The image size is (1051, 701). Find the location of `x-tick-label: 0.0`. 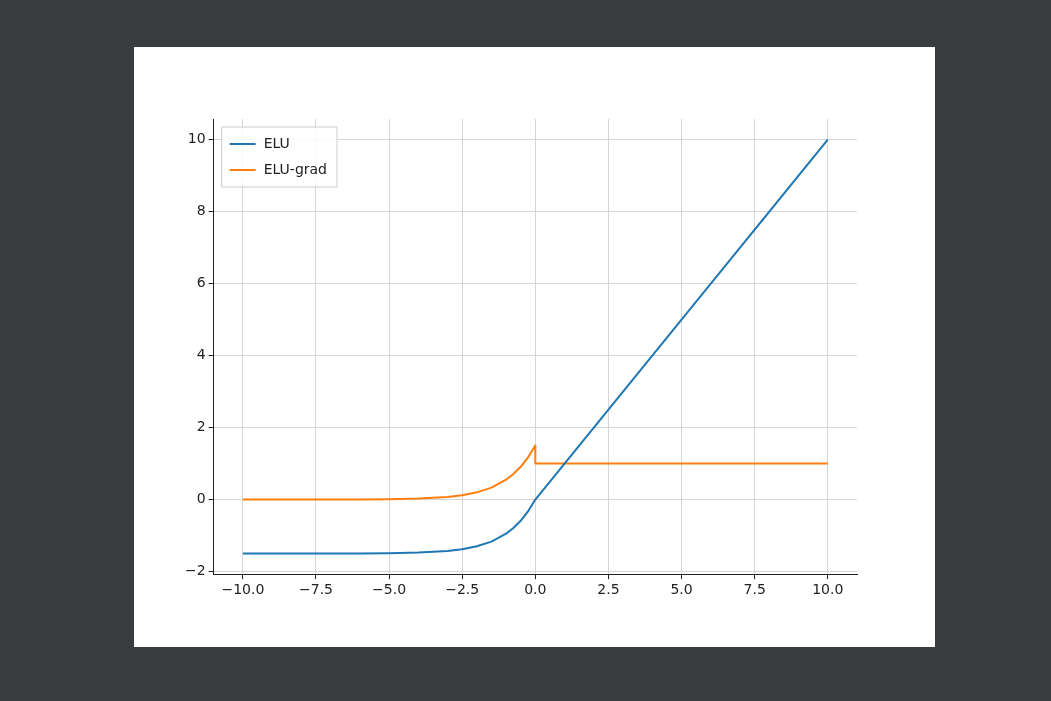

x-tick-label: 0.0 is located at coordinates (535, 589).